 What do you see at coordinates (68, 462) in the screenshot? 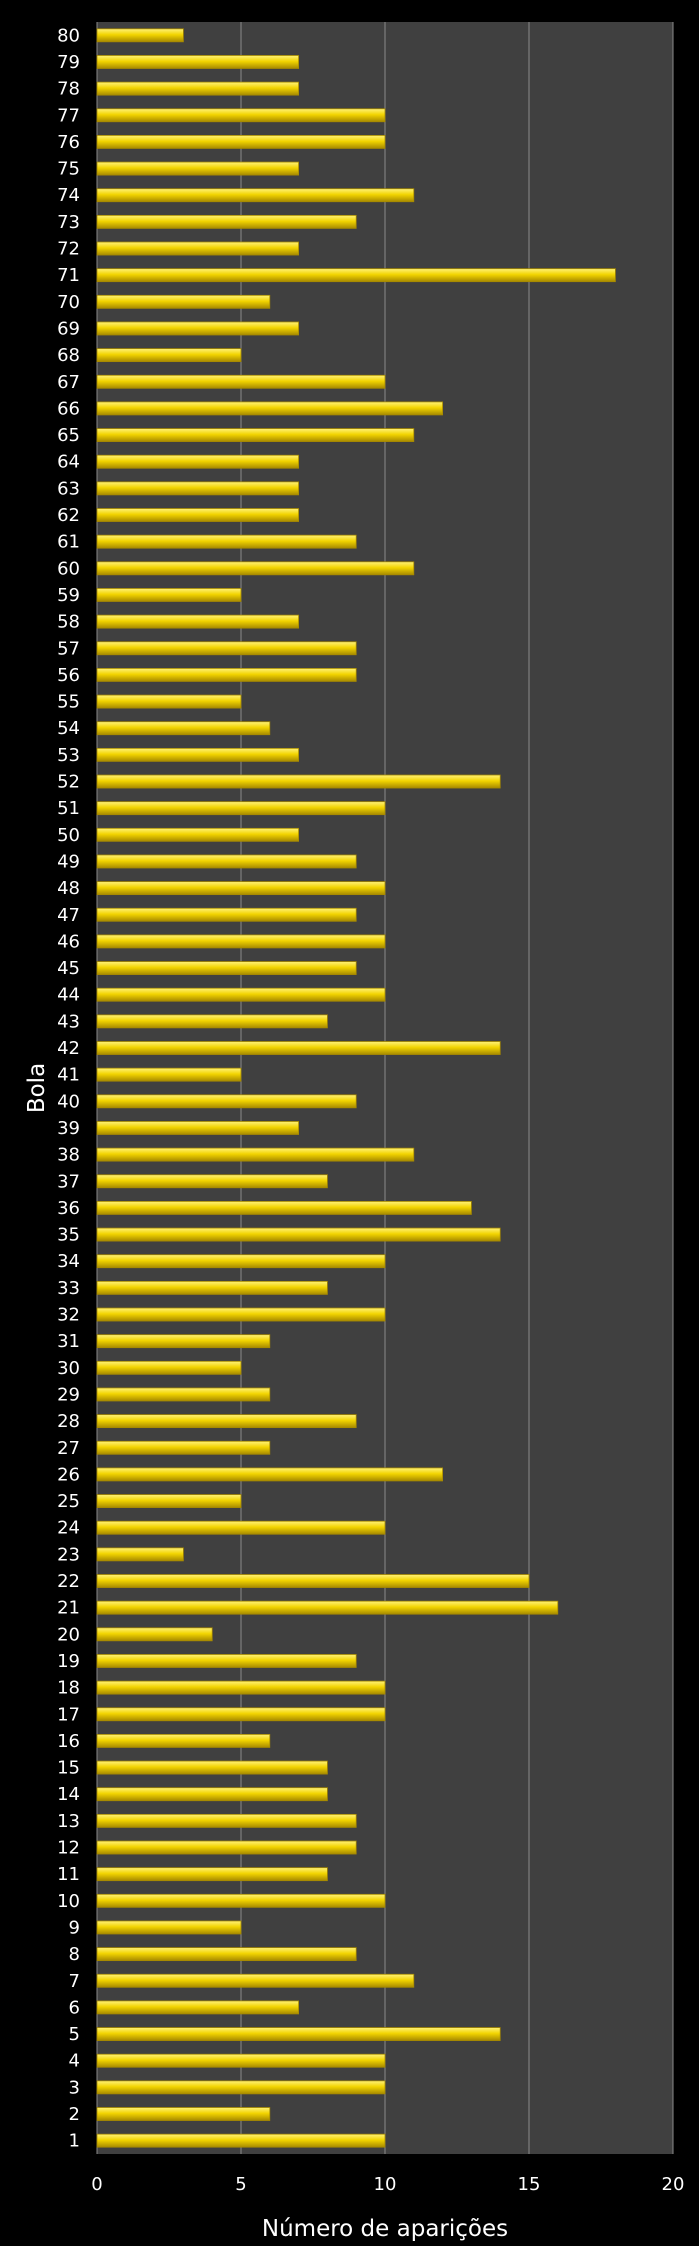
I see `y-tick-label: 64` at bounding box center [68, 462].